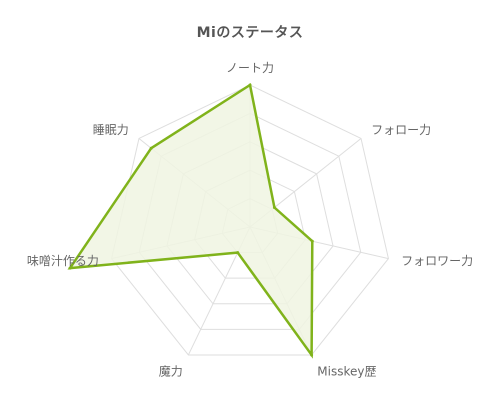 The height and width of the screenshot is (400, 500). Describe the element at coordinates (437, 261) in the screenshot. I see `axis-label-2: フォロワー力` at that location.